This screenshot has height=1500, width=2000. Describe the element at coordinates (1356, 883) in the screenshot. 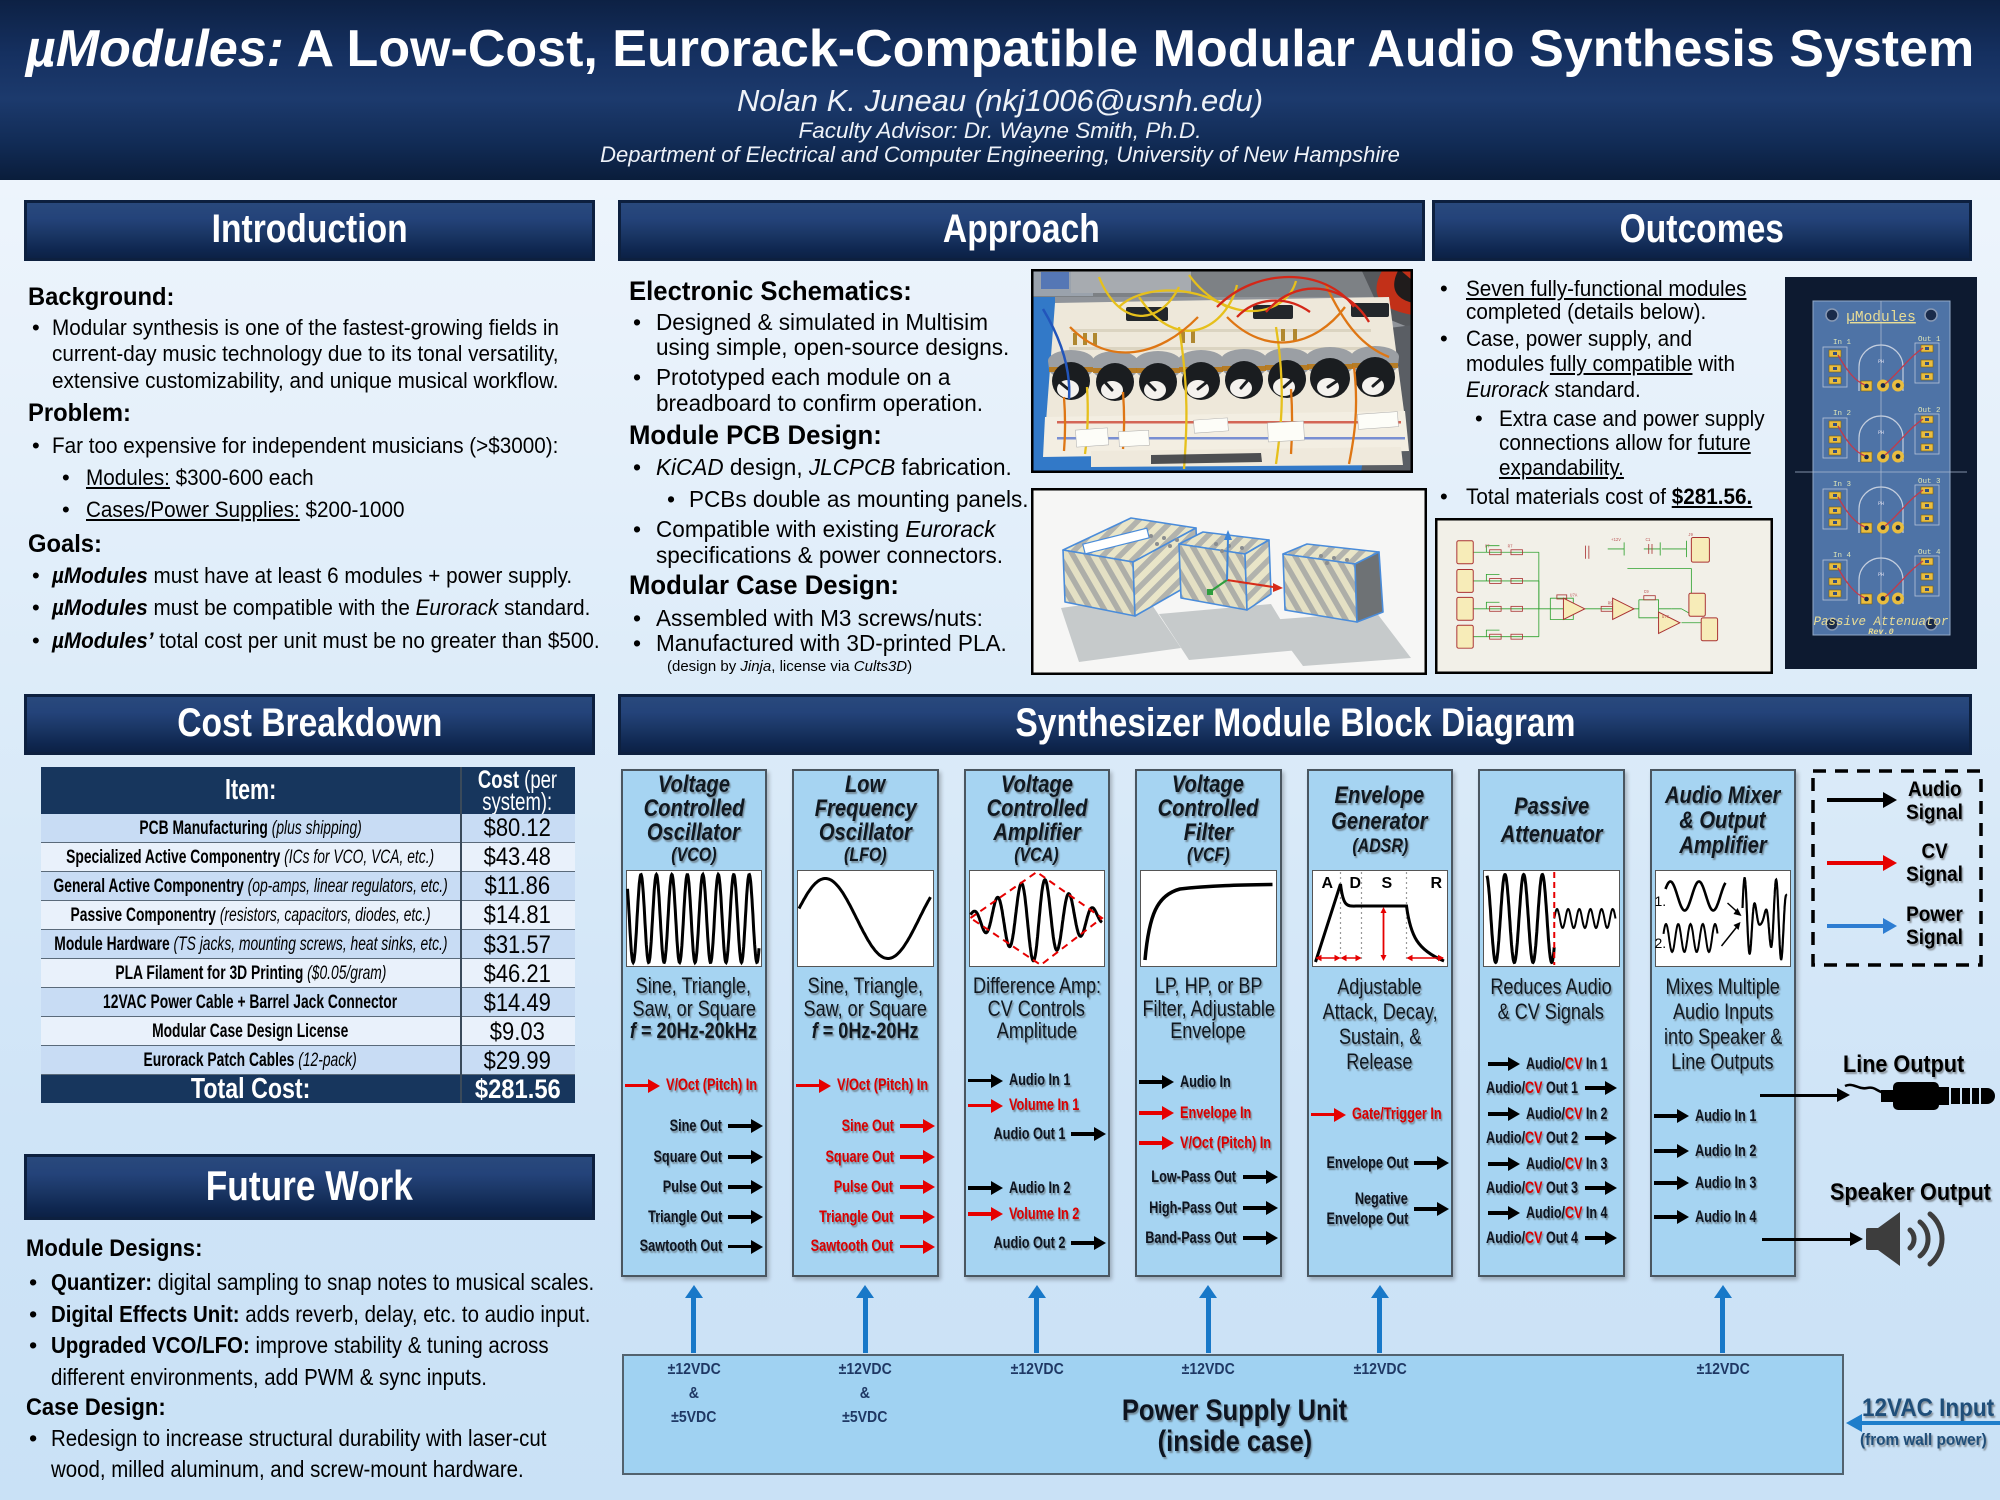

I see `svg-text: D` at that location.